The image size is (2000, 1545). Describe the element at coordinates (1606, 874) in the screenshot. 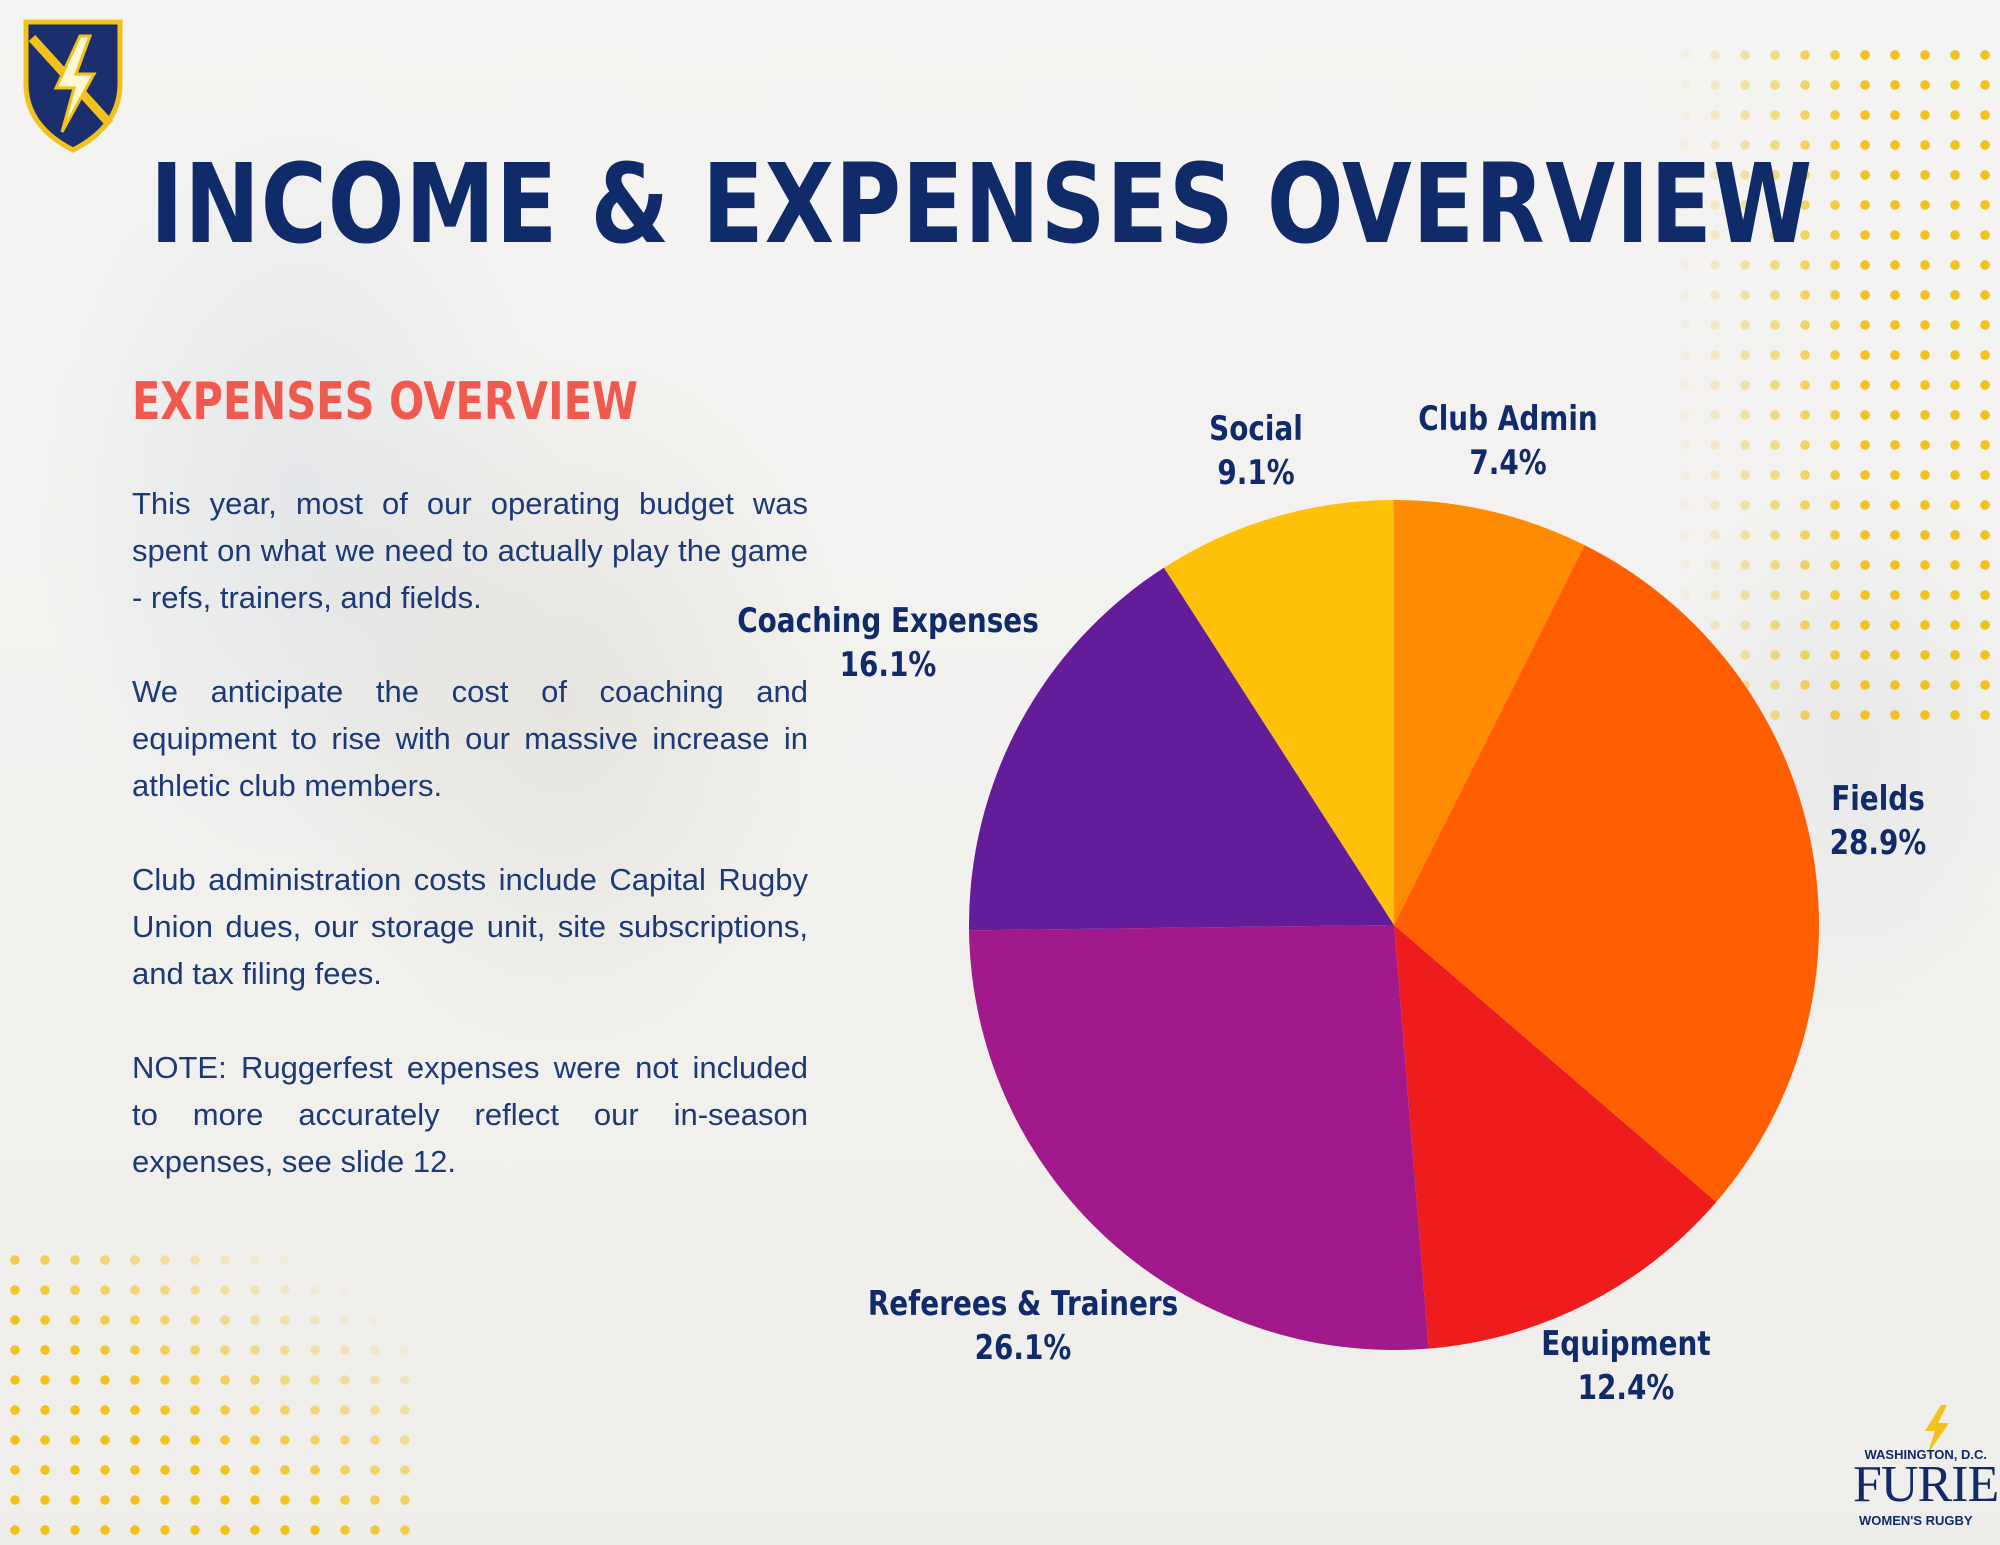

I see `pie-slice-fields` at that location.